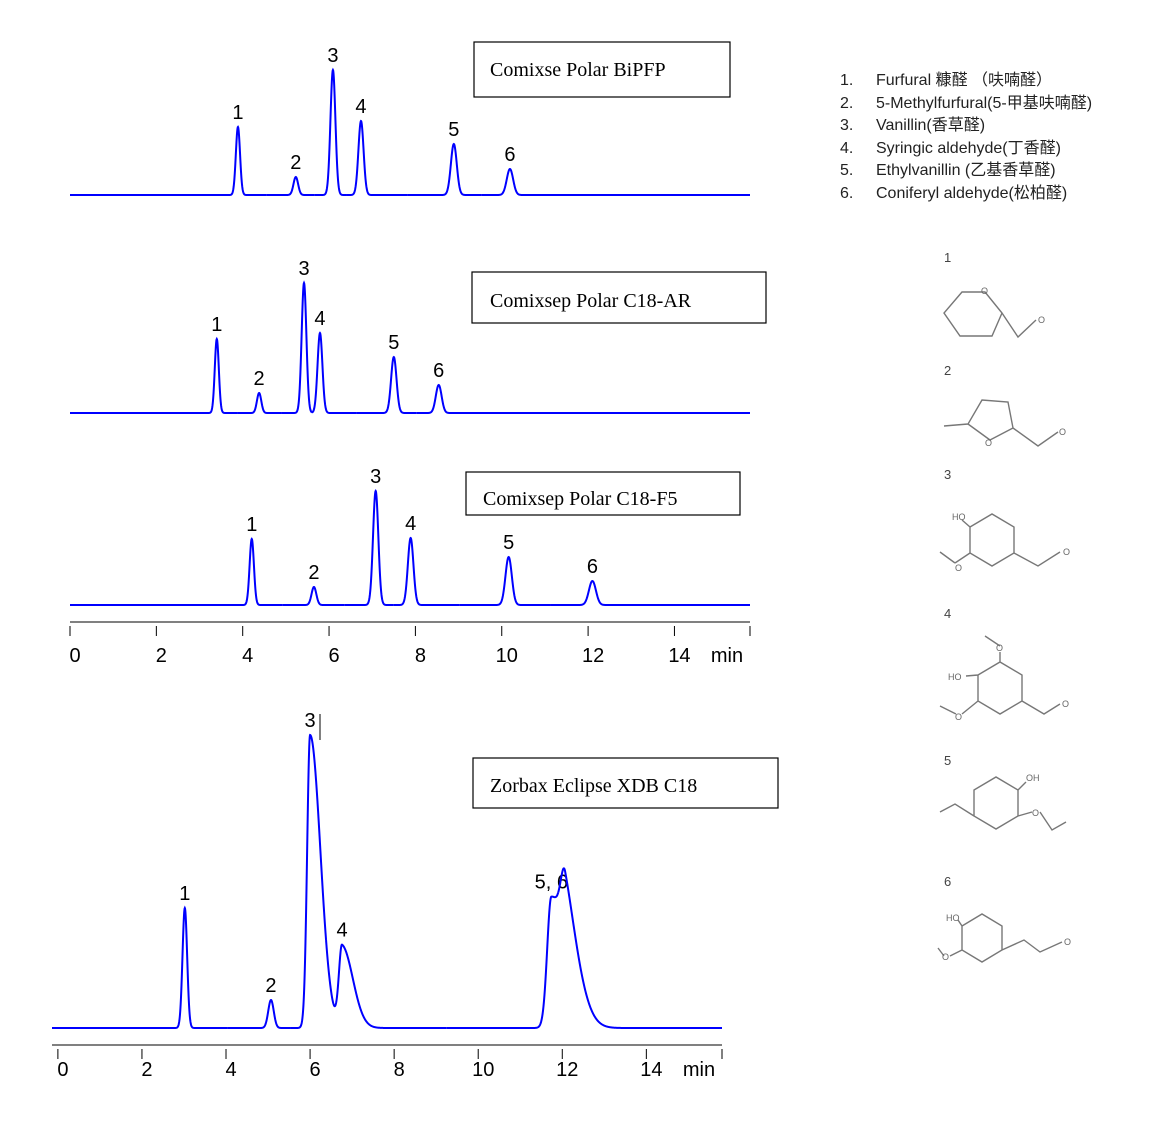 The image size is (1170, 1129). I want to click on x-tick-label: 4, so click(230, 1070).